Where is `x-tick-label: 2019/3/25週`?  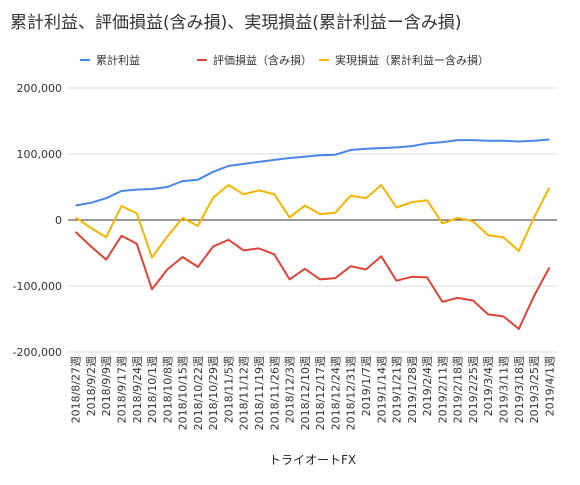
x-tick-label: 2019/3/25週 is located at coordinates (534, 389).